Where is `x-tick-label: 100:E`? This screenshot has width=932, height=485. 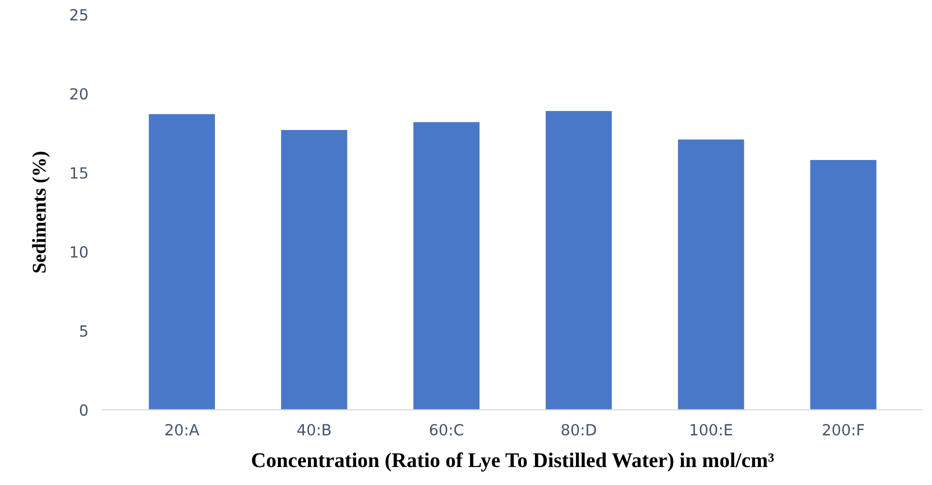 x-tick-label: 100:E is located at coordinates (711, 430).